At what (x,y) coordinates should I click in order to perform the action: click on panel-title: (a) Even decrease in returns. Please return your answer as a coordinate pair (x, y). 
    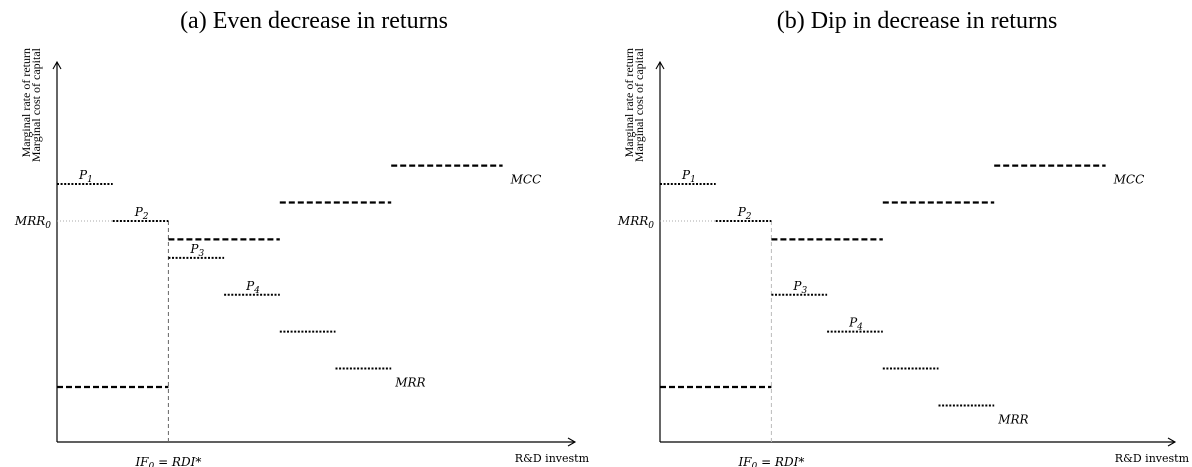
    Looking at the image, I should click on (314, 21).